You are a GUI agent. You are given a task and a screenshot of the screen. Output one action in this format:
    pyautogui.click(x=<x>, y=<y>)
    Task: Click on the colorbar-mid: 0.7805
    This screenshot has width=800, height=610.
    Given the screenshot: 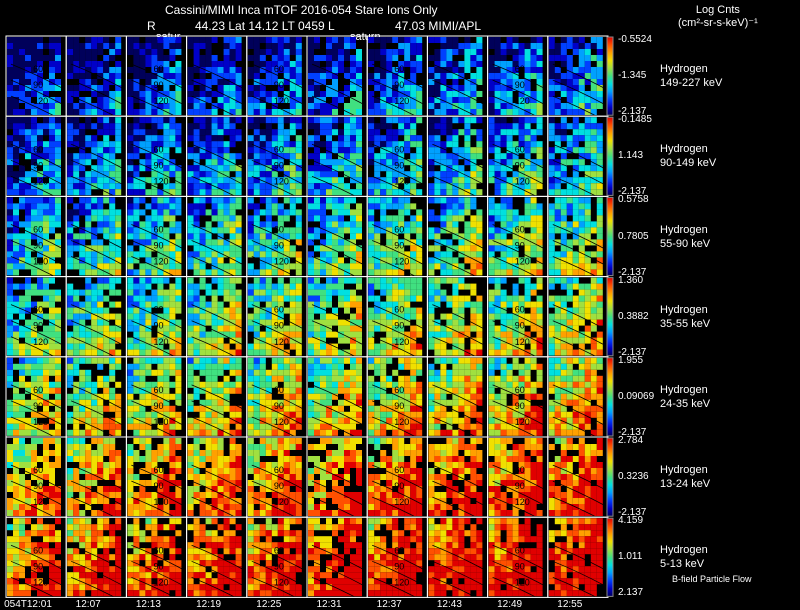 What is the action you would take?
    pyautogui.click(x=633, y=236)
    